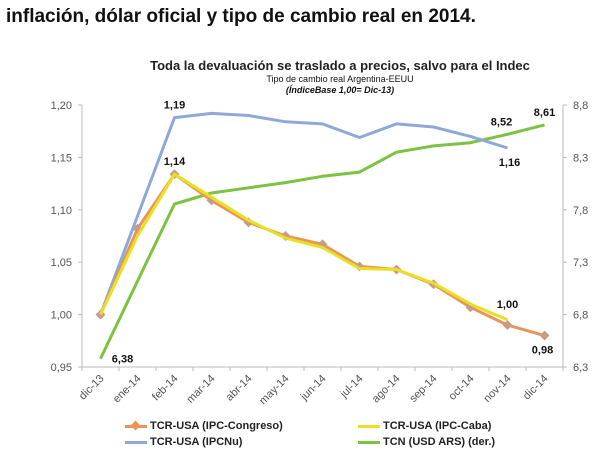  Describe the element at coordinates (175, 162) in the screenshot. I see `data-label: 1,14` at that location.